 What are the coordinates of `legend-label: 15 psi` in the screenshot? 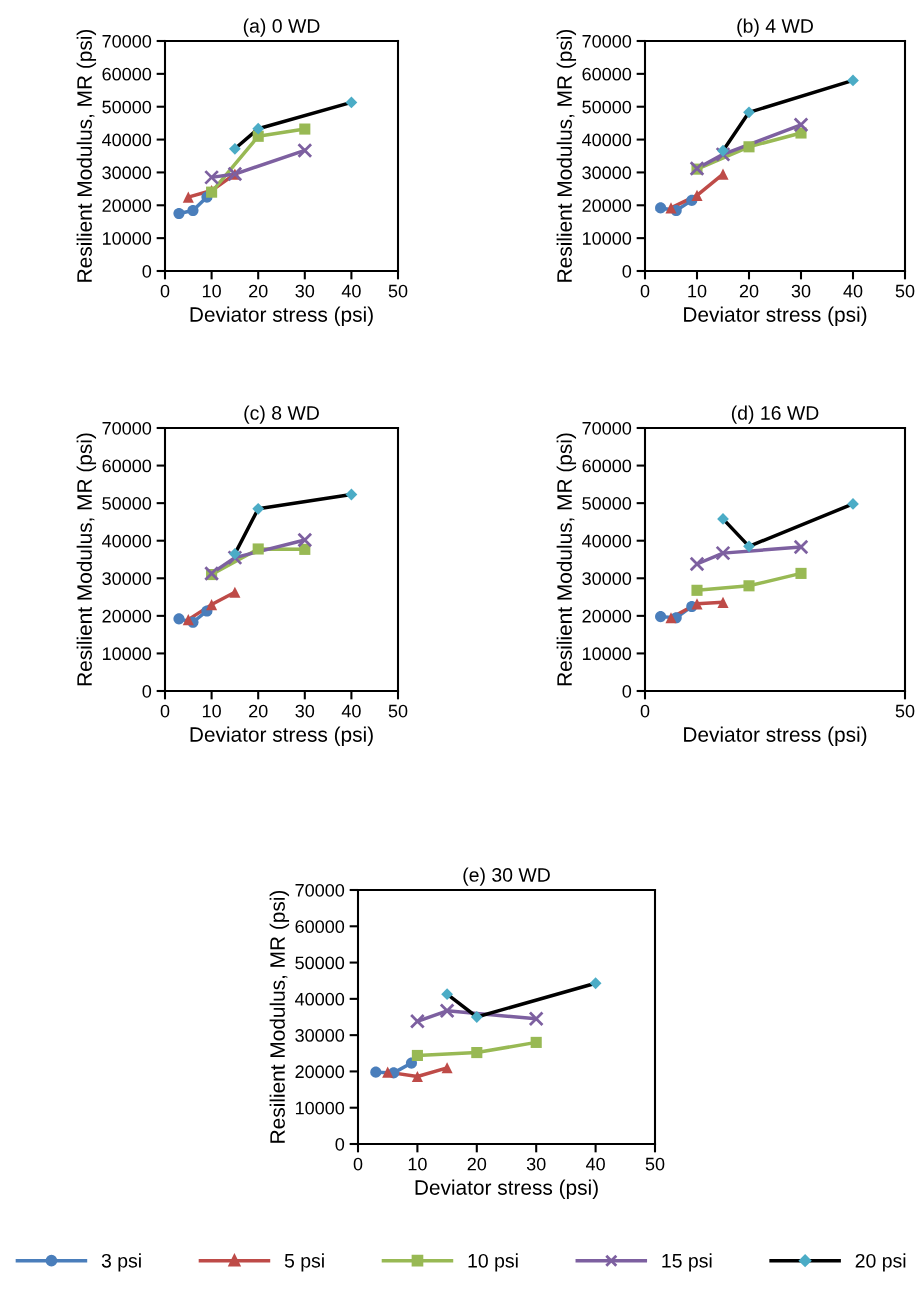 It's located at (687, 1262).